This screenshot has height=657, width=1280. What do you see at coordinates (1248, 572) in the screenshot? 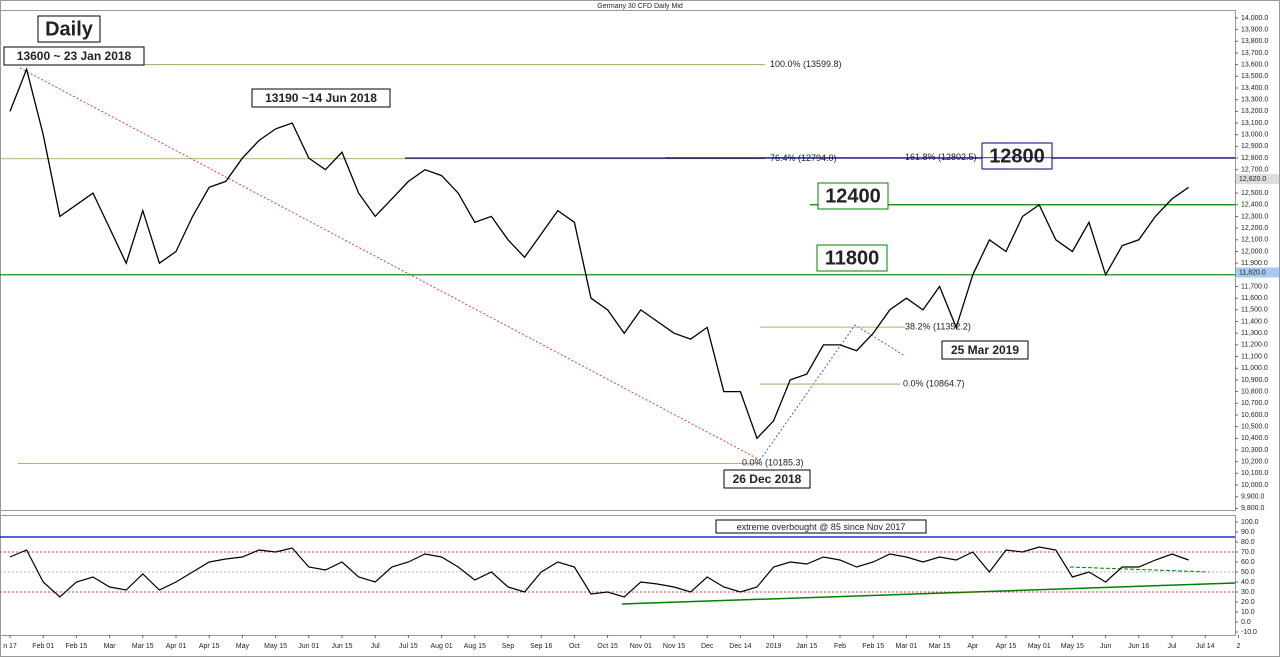
I see `y2-tick-label: 50.0` at bounding box center [1248, 572].